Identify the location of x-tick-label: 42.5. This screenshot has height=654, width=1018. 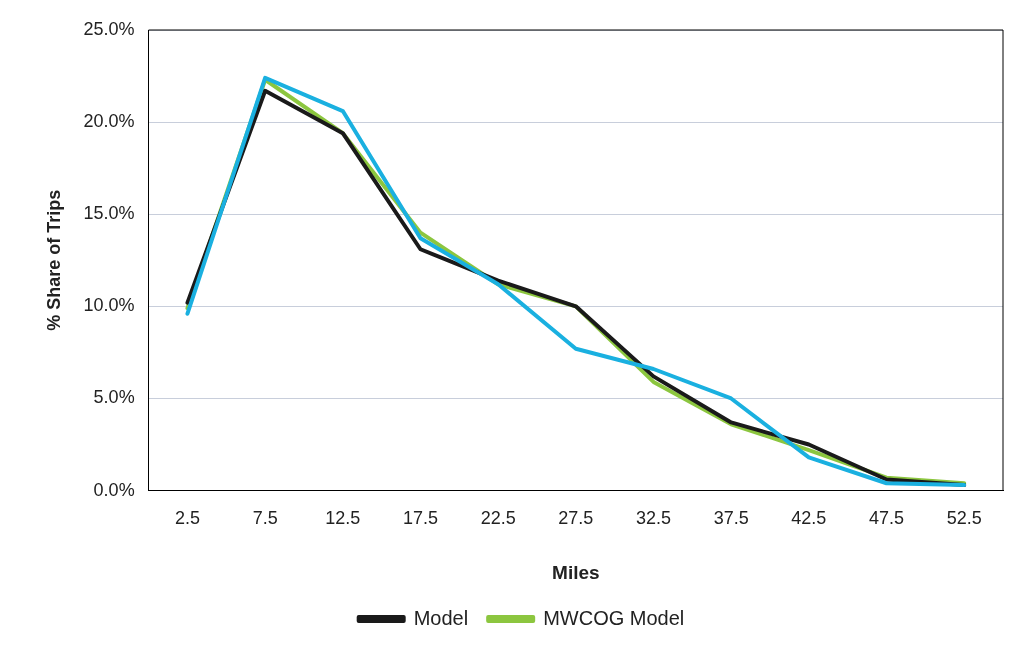
(809, 518).